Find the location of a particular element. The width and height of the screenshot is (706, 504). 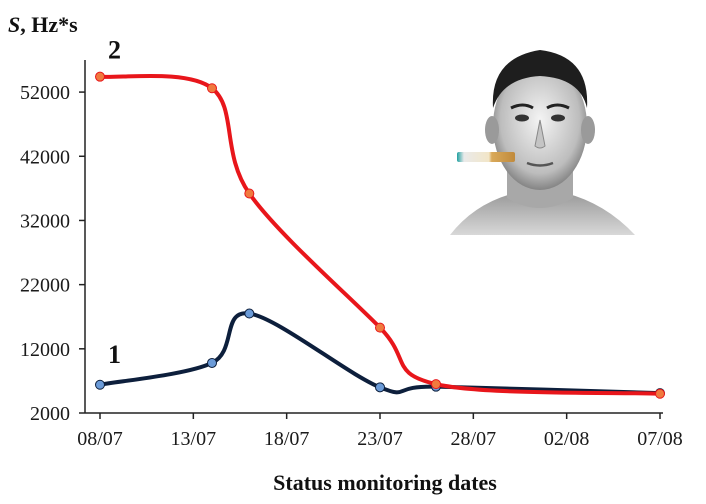

x-tick-label: 18/07 is located at coordinates (287, 439).